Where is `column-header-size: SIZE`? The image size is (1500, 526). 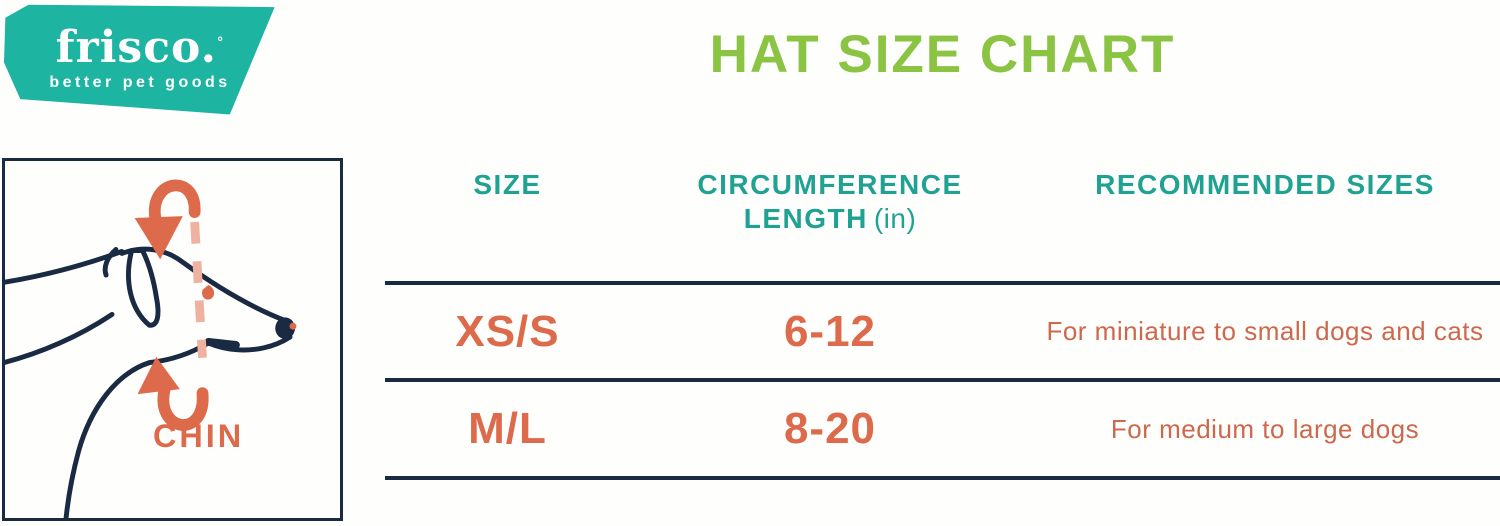
column-header-size: SIZE is located at coordinates (507, 184).